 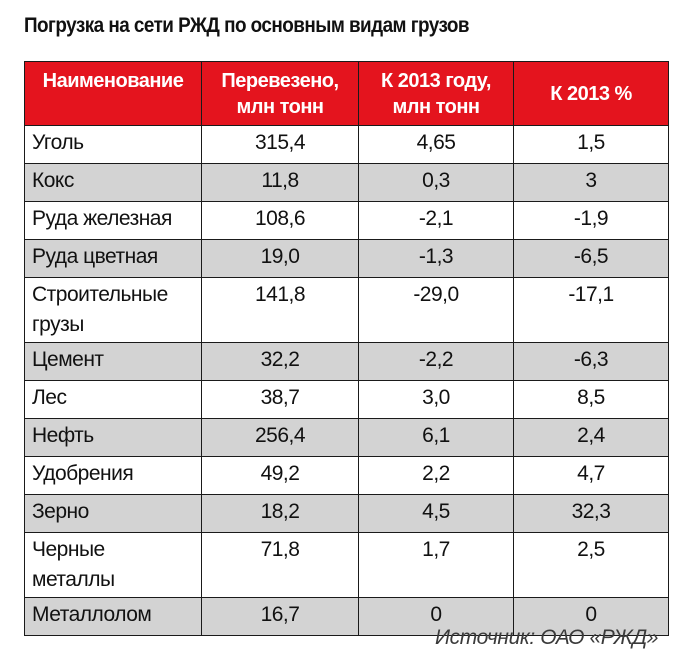 What do you see at coordinates (591, 310) in the screenshot?
I see `cell-change-pct: -17,1` at bounding box center [591, 310].